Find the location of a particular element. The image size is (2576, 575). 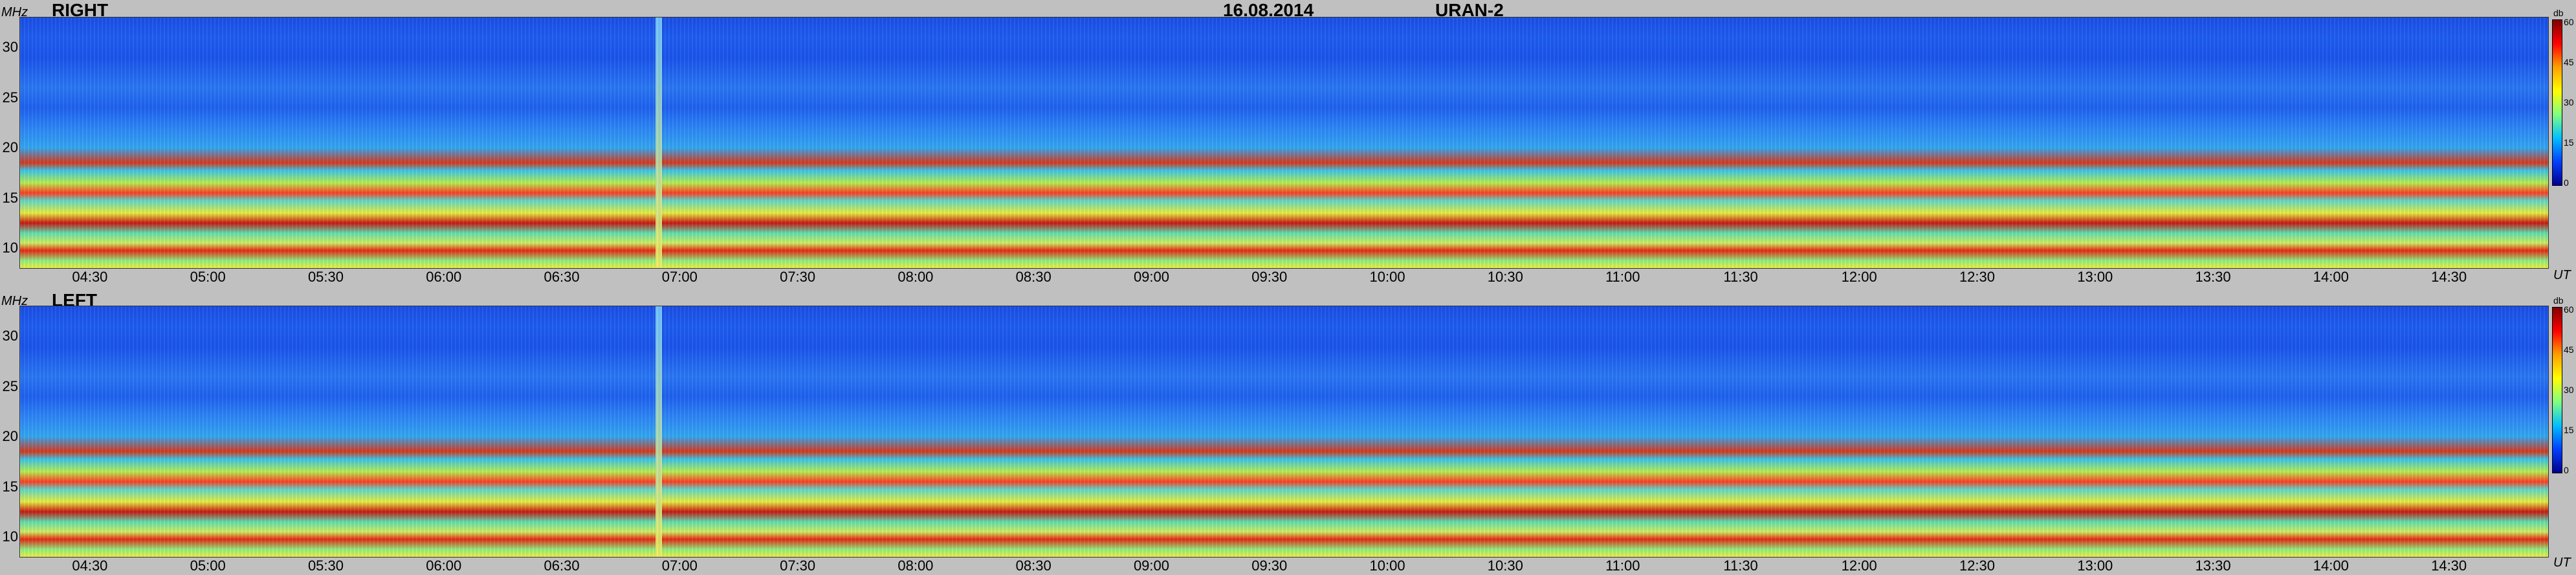

panel-label-right: RIGHT is located at coordinates (80, 10).